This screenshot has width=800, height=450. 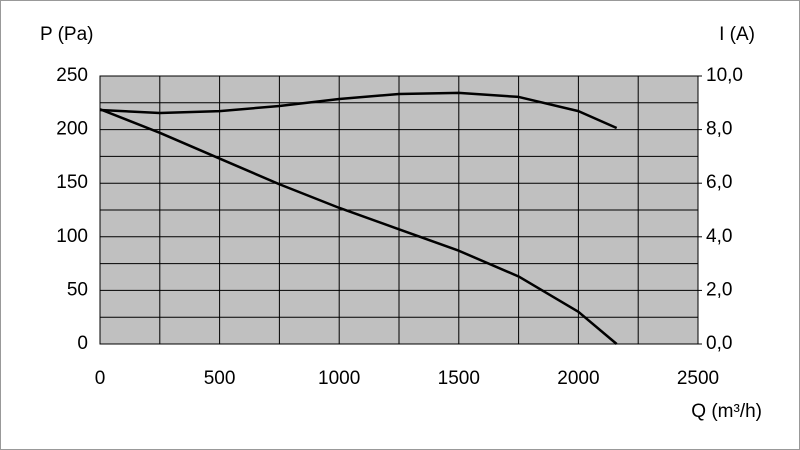 What do you see at coordinates (72, 182) in the screenshot?
I see `y-tick-label: 150` at bounding box center [72, 182].